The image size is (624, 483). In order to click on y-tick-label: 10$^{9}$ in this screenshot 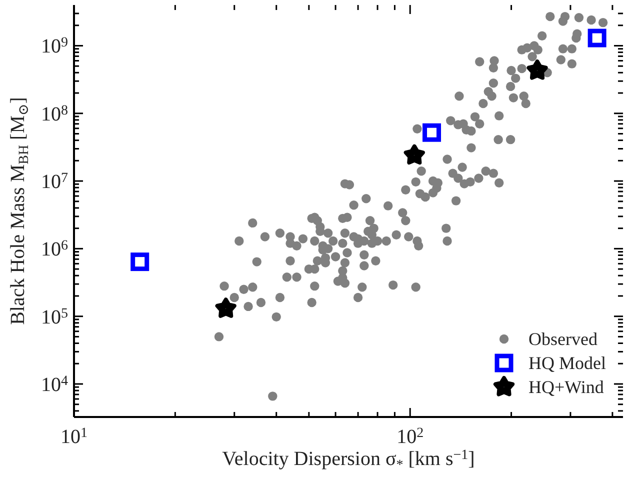, I will do `click(54, 46)`.